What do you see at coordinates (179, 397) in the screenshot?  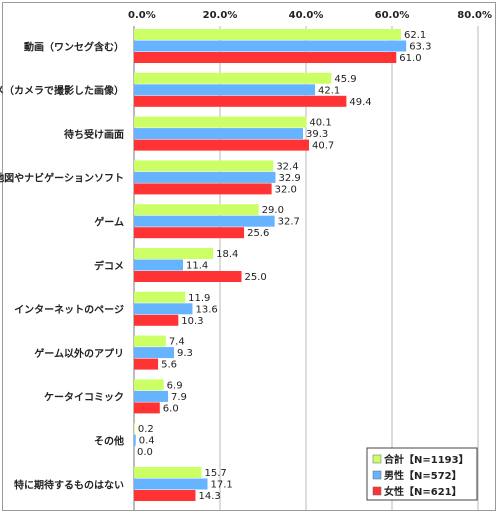 I see `data-label: 7.9` at bounding box center [179, 397].